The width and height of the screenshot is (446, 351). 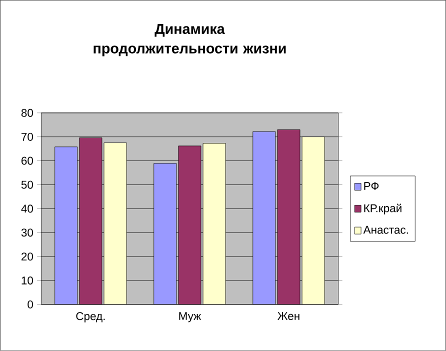 What do you see at coordinates (27, 184) in the screenshot?
I see `y-tick-label: 50` at bounding box center [27, 184].